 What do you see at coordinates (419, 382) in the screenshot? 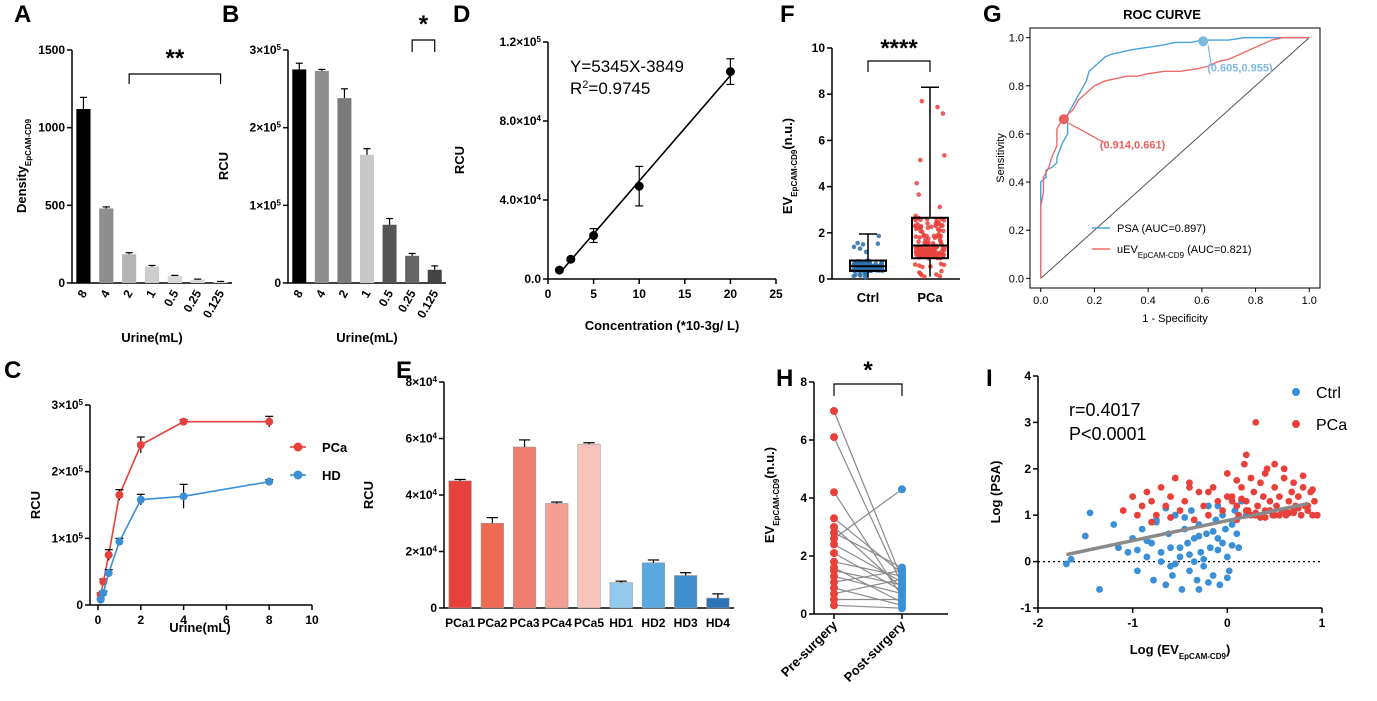
I see `y-tick-label-part: 8×10` at bounding box center [419, 382].